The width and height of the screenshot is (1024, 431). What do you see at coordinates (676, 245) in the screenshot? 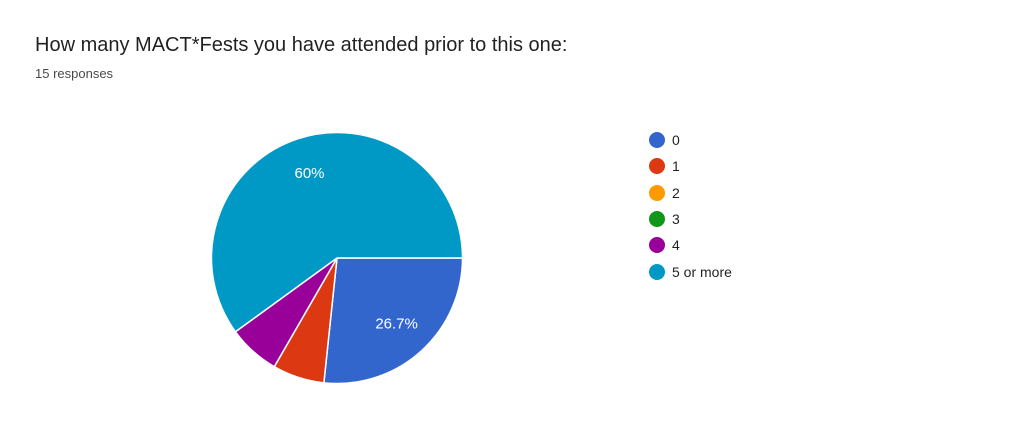
I see `legend-item-label: 4` at bounding box center [676, 245].